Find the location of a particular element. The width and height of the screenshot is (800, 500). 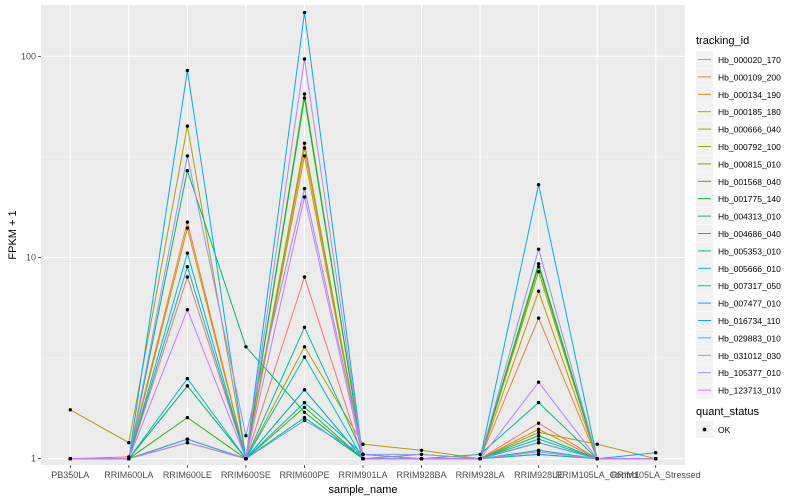

x-tick-label: RRIM928BA is located at coordinates (422, 475).